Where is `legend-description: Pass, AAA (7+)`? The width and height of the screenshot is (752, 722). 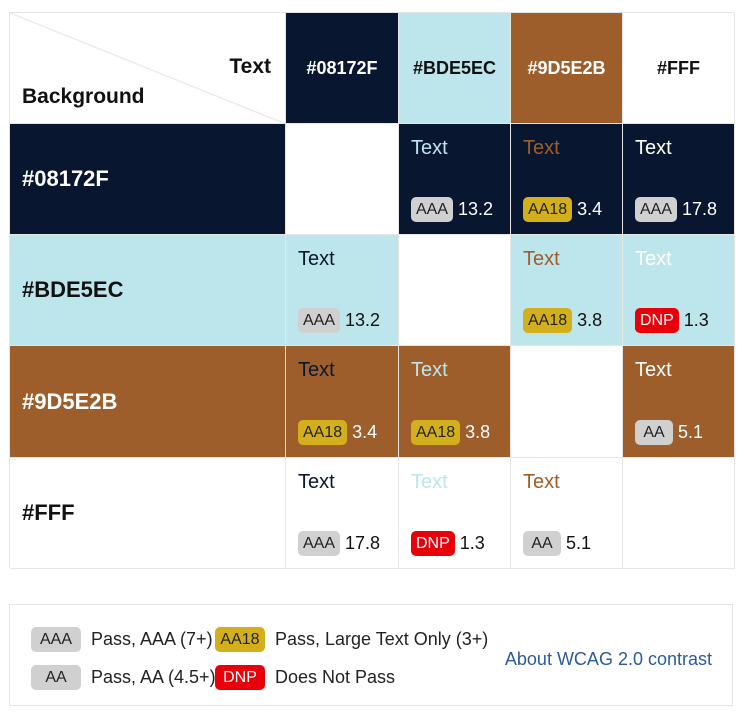
legend-description: Pass, AAA (7+) is located at coordinates (152, 639).